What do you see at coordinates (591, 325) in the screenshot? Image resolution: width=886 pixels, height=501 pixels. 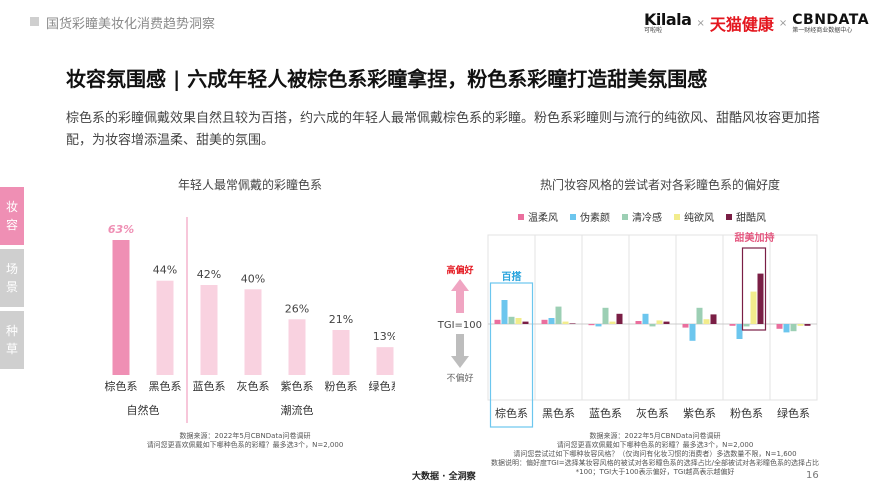 I see `tgi-bar-蓝色系-温柔风` at bounding box center [591, 325].